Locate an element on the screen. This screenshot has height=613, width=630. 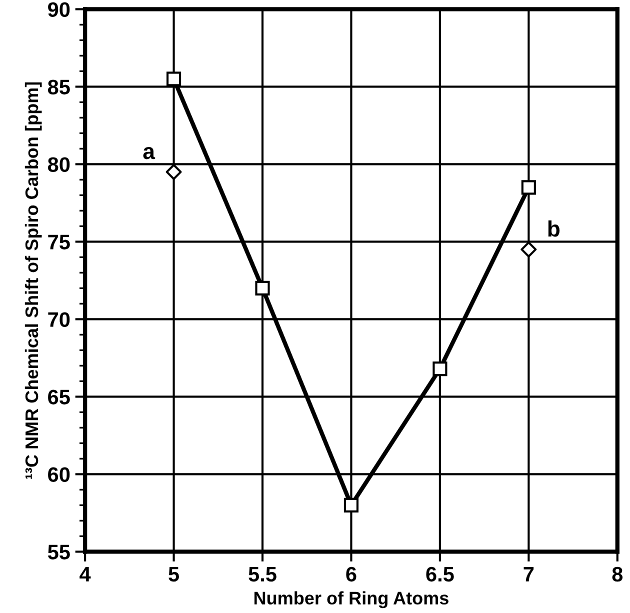
y-tick-label: 60 is located at coordinates (59, 474).